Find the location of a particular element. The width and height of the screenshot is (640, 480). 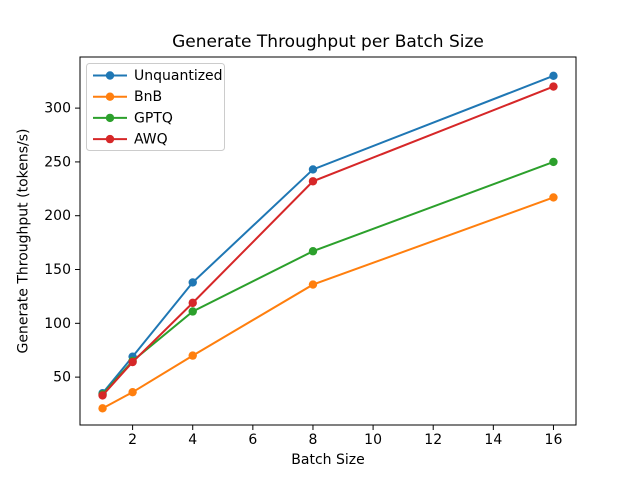

y-tick-label: 50 is located at coordinates (62, 378).